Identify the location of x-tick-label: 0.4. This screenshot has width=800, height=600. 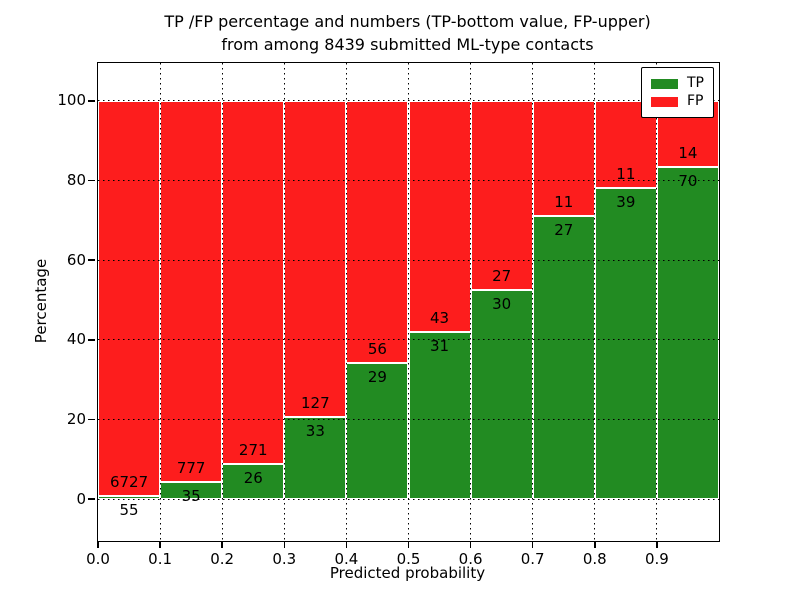
(346, 559).